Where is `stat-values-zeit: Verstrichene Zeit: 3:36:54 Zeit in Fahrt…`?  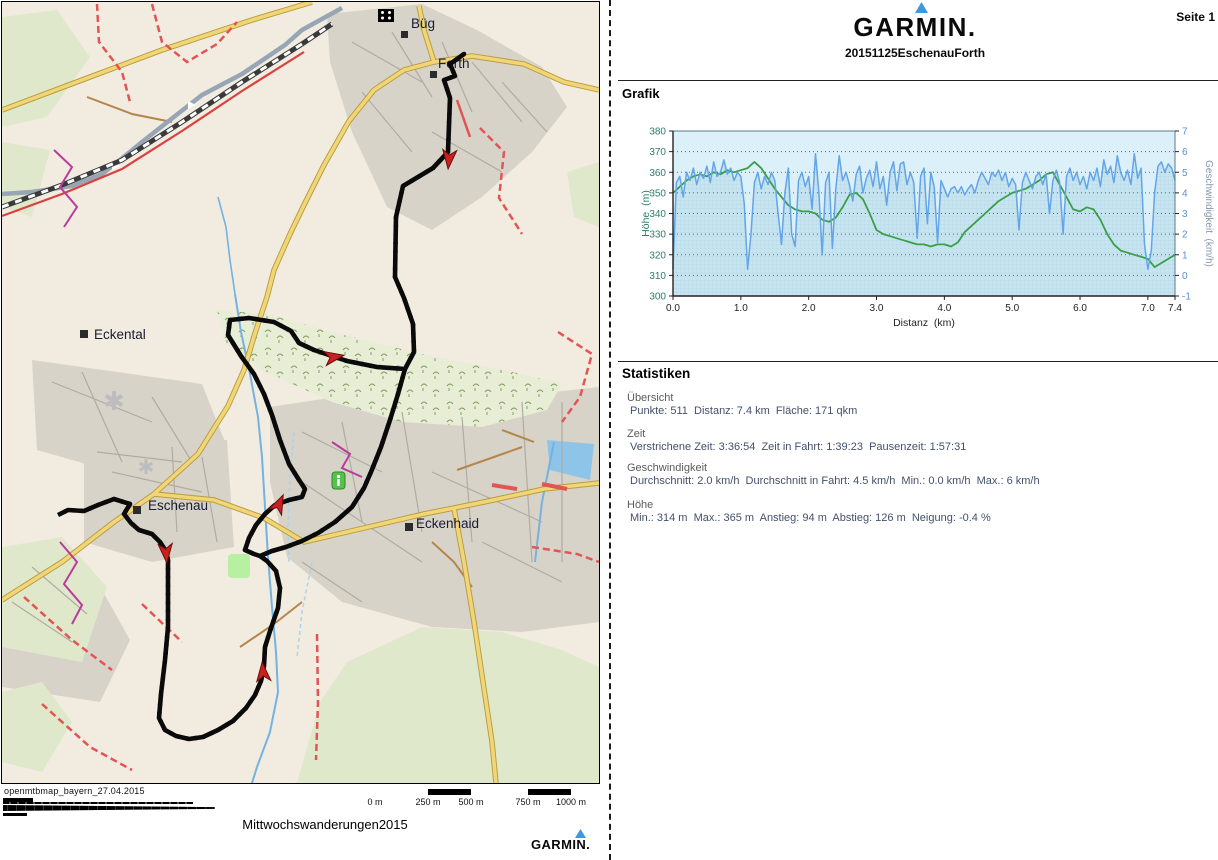 stat-values-zeit: Verstrichene Zeit: 3:36:54 Zeit in Fahrt… is located at coordinates (798, 447).